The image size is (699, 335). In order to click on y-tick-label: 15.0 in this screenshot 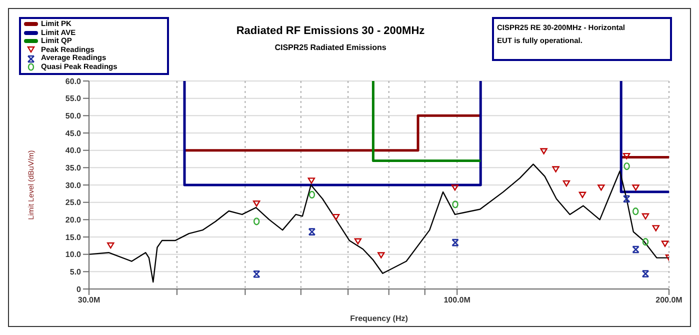, I will do `click(73, 237)`.